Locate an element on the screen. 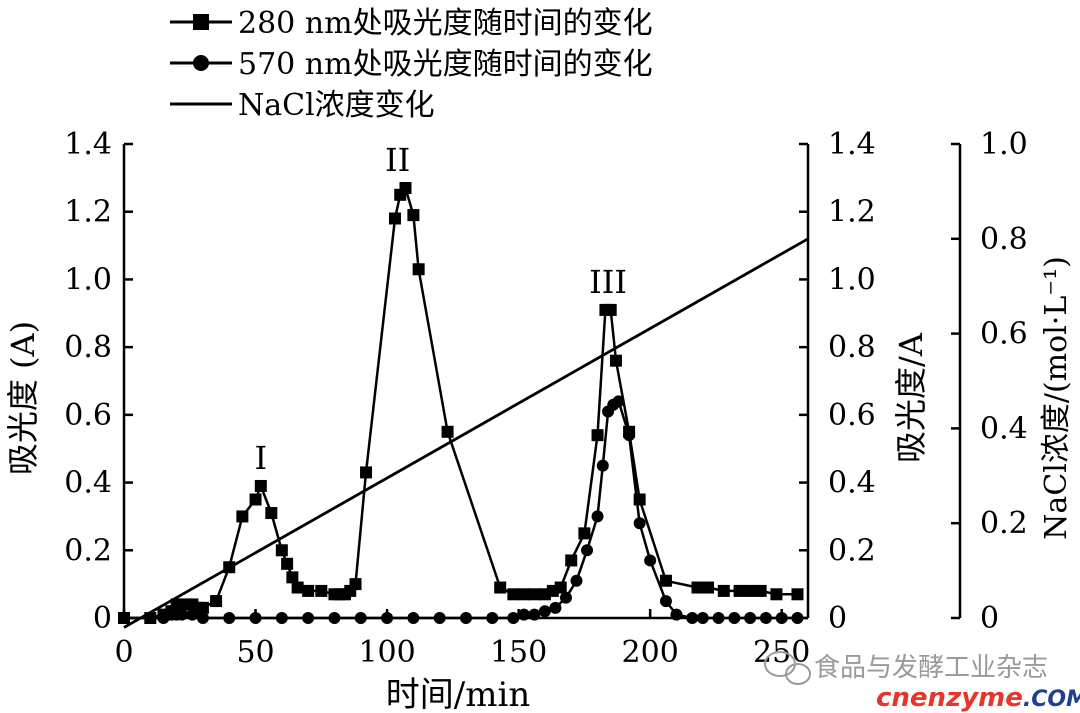 This screenshot has height=713, width=1080. watermark-site-band is located at coordinates (976, 696).